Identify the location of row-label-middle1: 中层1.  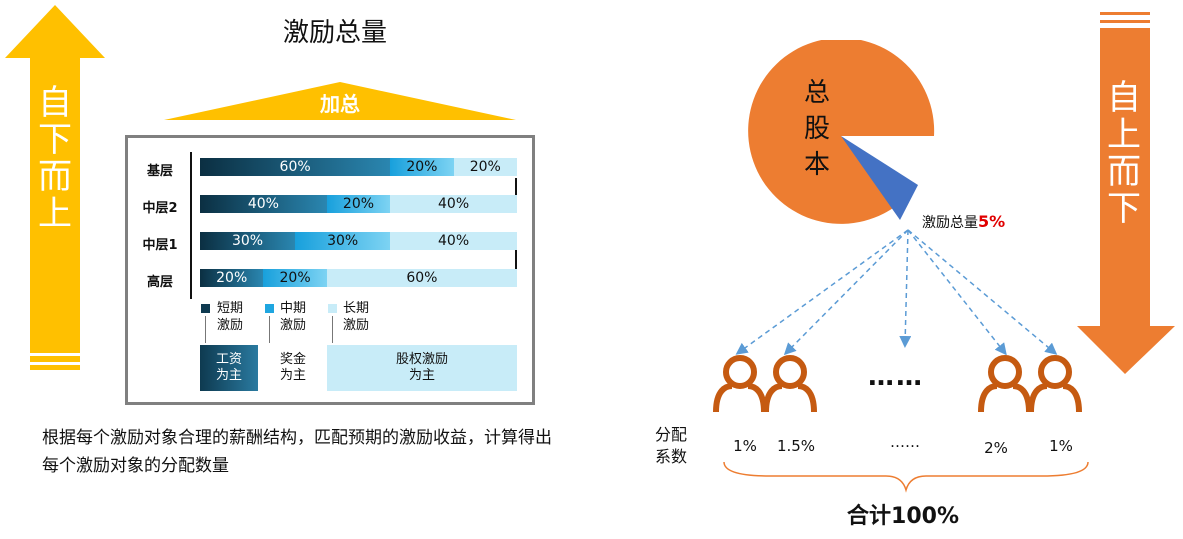
(160, 245).